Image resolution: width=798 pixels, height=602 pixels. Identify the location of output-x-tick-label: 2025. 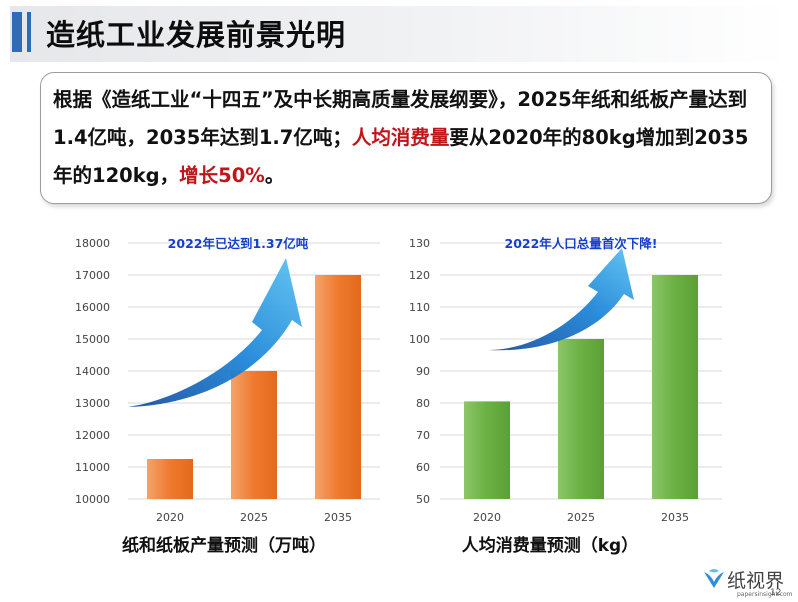
(254, 517).